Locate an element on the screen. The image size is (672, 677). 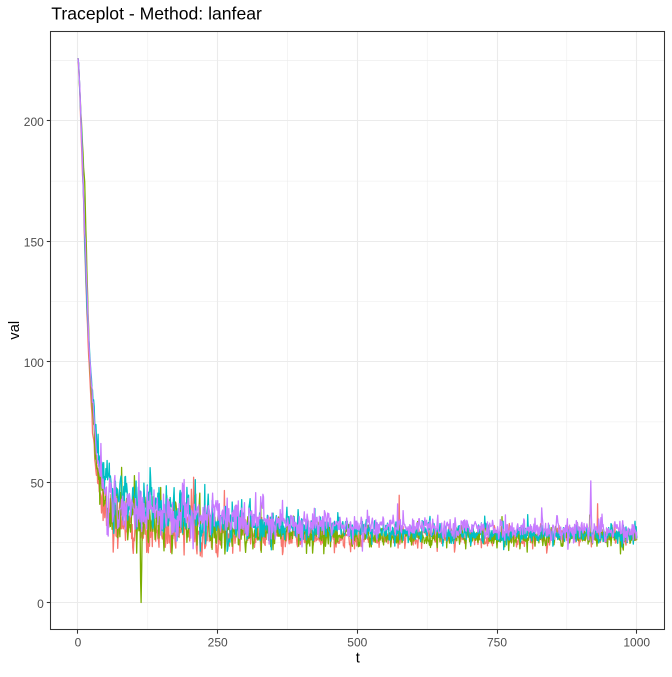
svg-text: t is located at coordinates (358, 658).